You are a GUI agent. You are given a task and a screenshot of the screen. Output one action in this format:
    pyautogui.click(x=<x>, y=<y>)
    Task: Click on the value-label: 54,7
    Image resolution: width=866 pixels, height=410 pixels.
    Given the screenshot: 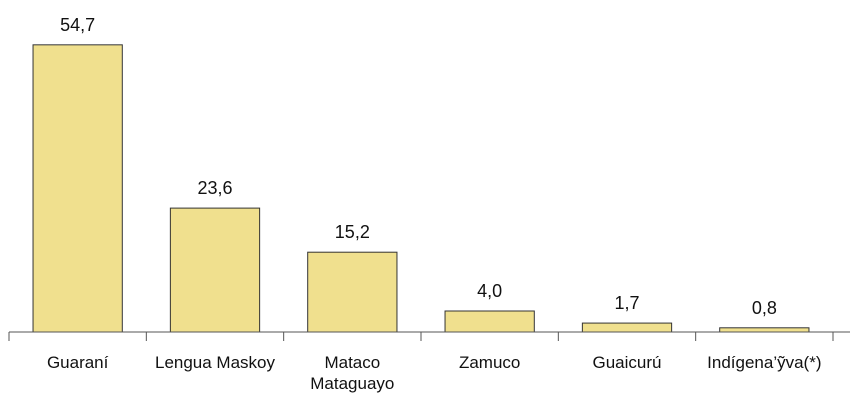 What is the action you would take?
    pyautogui.click(x=77, y=25)
    